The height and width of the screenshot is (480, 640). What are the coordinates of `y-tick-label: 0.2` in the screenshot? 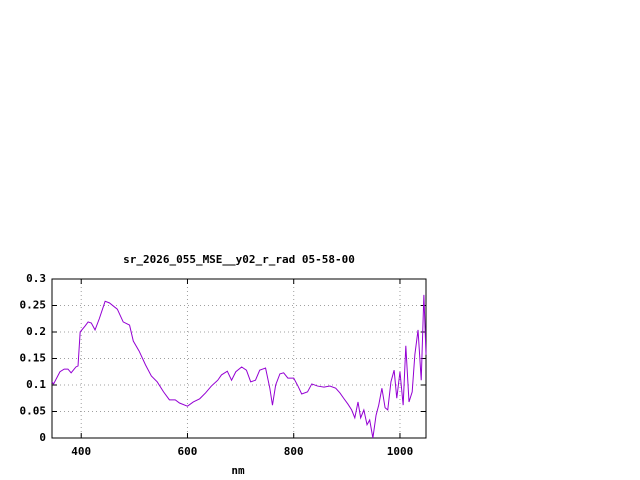 It's located at (36, 331).